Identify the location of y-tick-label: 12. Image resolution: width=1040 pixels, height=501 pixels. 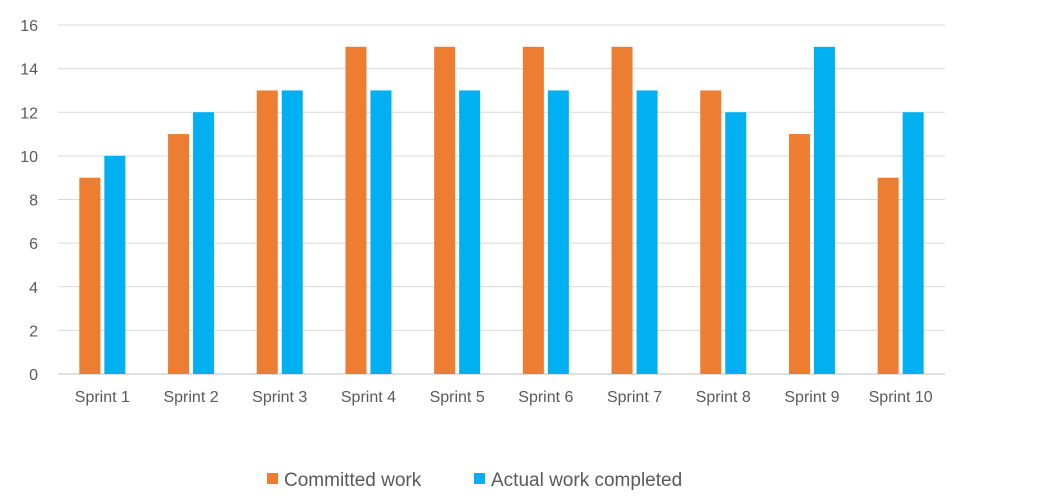
(29, 113).